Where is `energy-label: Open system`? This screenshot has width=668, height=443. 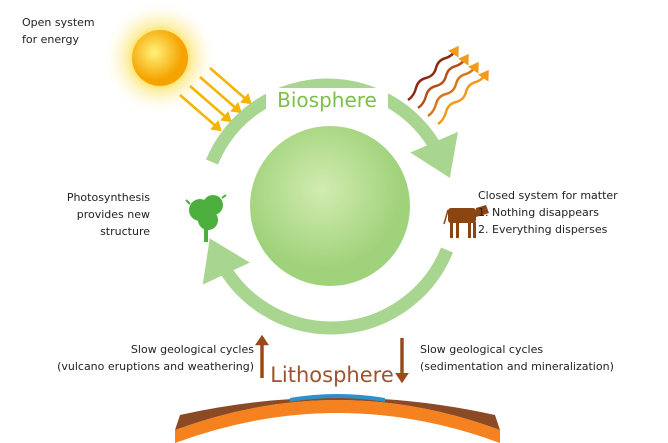
energy-label: Open system is located at coordinates (58, 22).